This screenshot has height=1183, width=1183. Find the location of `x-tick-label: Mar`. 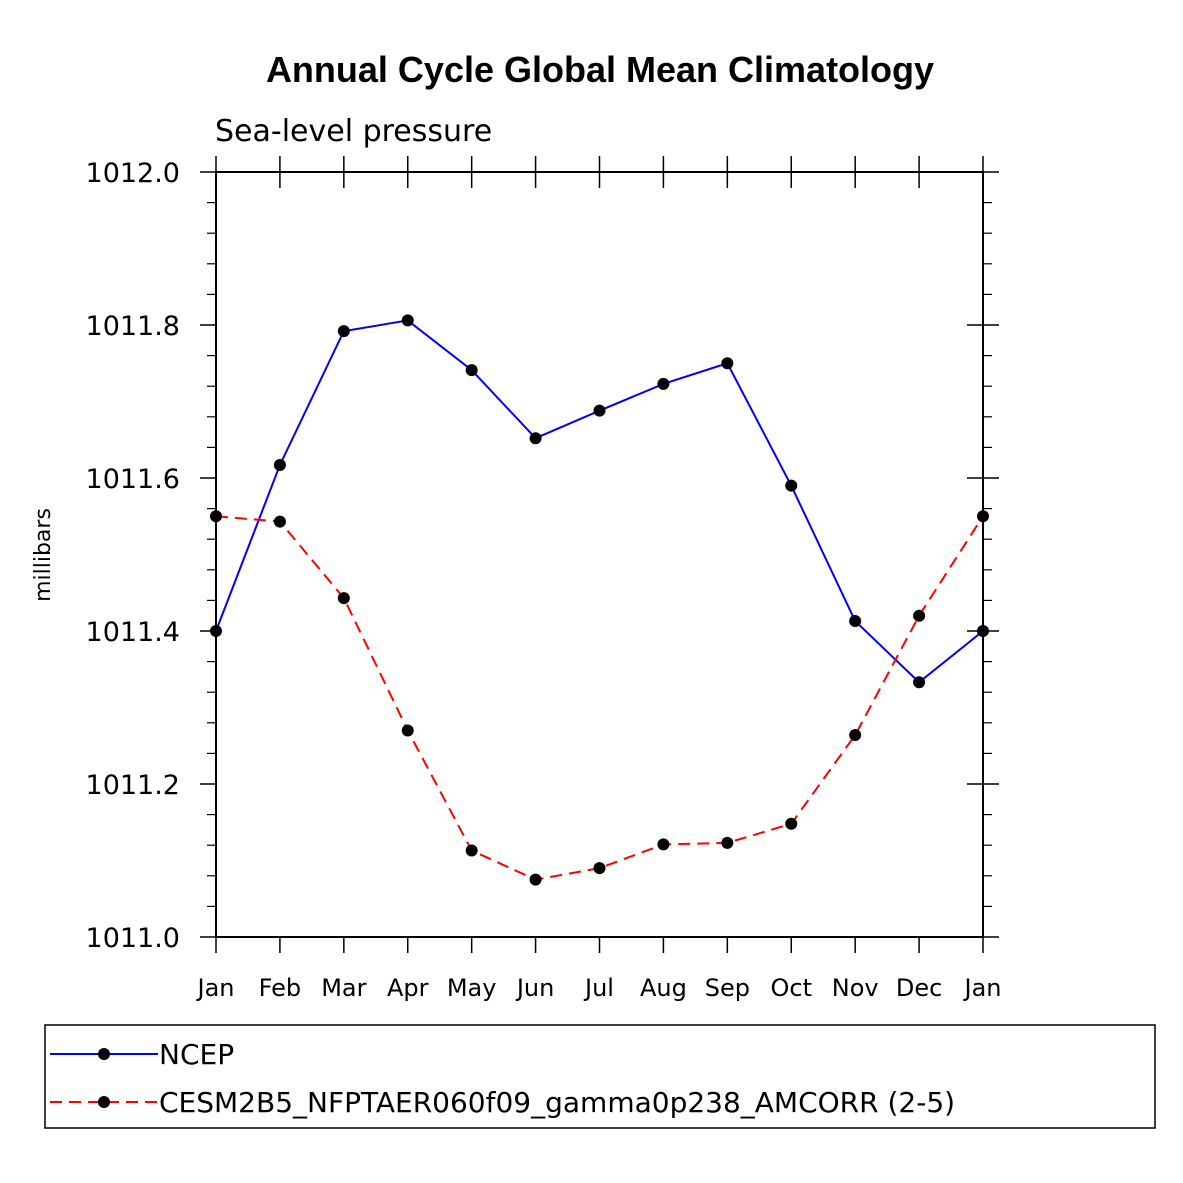

x-tick-label: Mar is located at coordinates (343, 988).